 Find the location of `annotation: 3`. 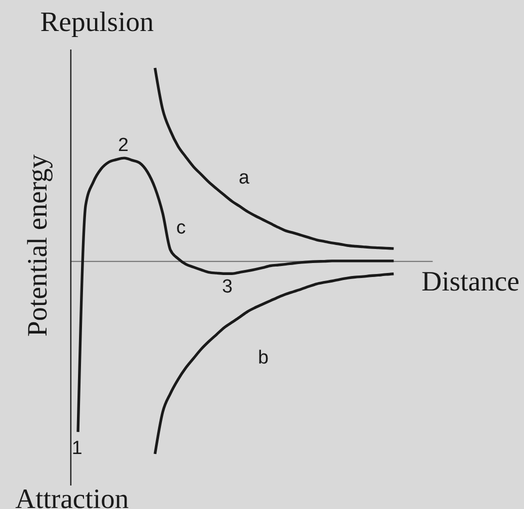

annotation: 3 is located at coordinates (227, 287).